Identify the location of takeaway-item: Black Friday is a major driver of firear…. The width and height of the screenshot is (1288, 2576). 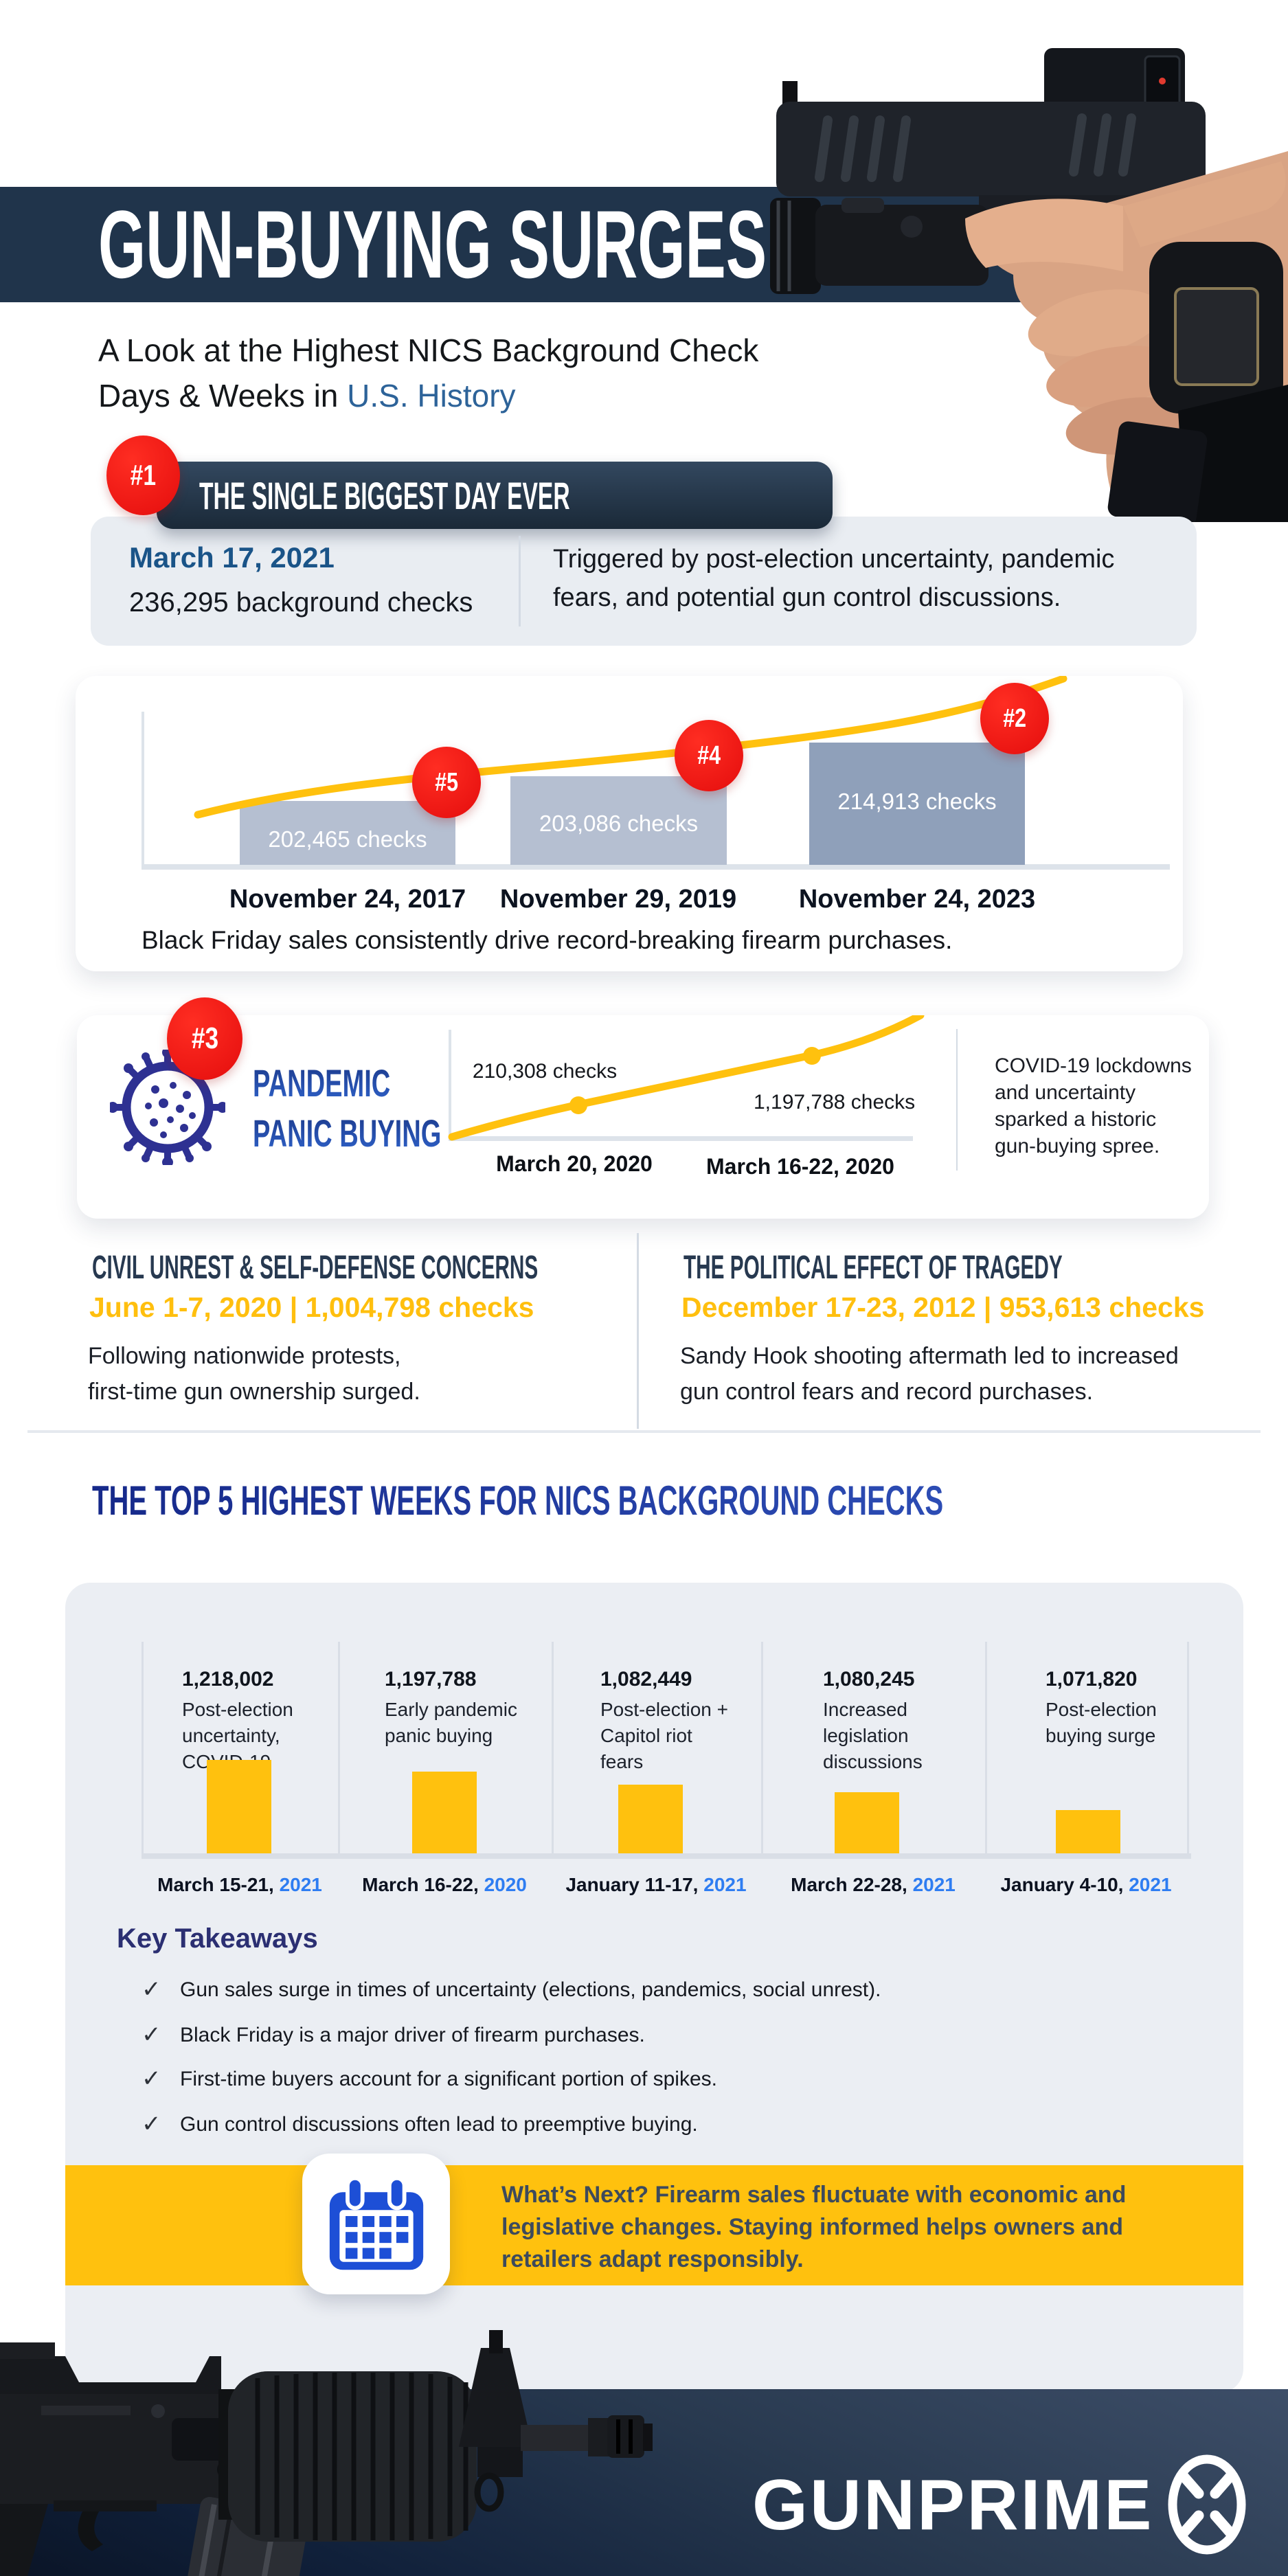
(412, 2035).